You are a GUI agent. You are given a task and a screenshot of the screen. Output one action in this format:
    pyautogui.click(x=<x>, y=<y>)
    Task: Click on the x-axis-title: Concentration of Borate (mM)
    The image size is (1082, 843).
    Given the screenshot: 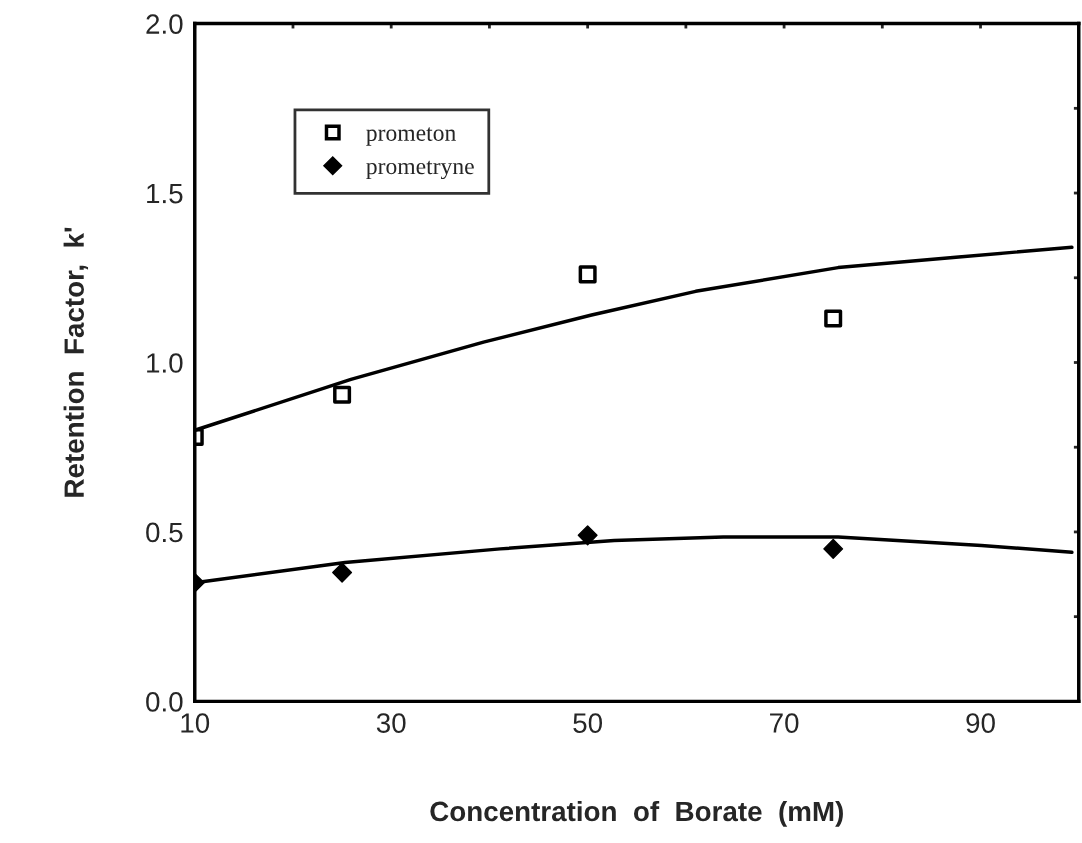 What is the action you would take?
    pyautogui.click(x=636, y=813)
    